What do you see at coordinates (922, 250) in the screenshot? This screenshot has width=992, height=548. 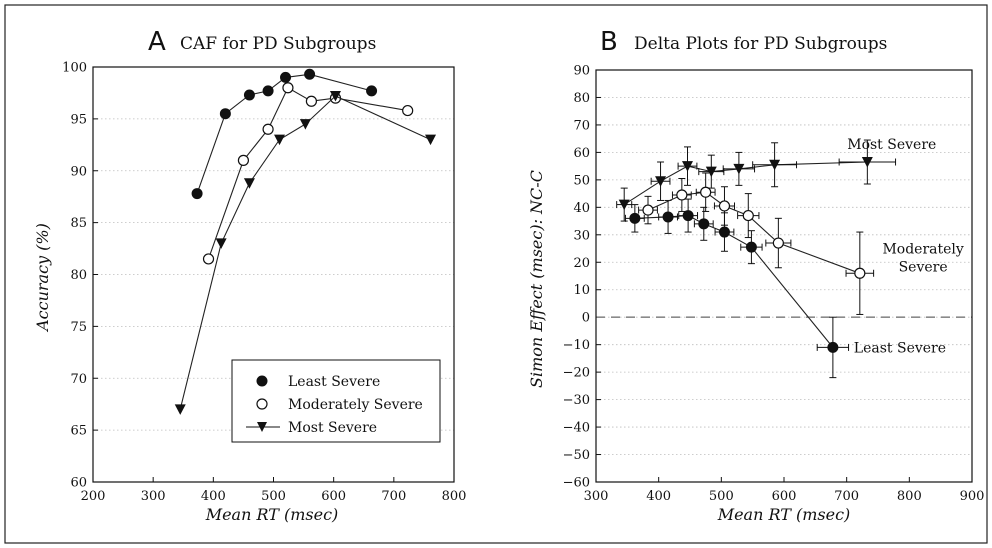 I see `annotation-line: Moderately` at bounding box center [922, 250].